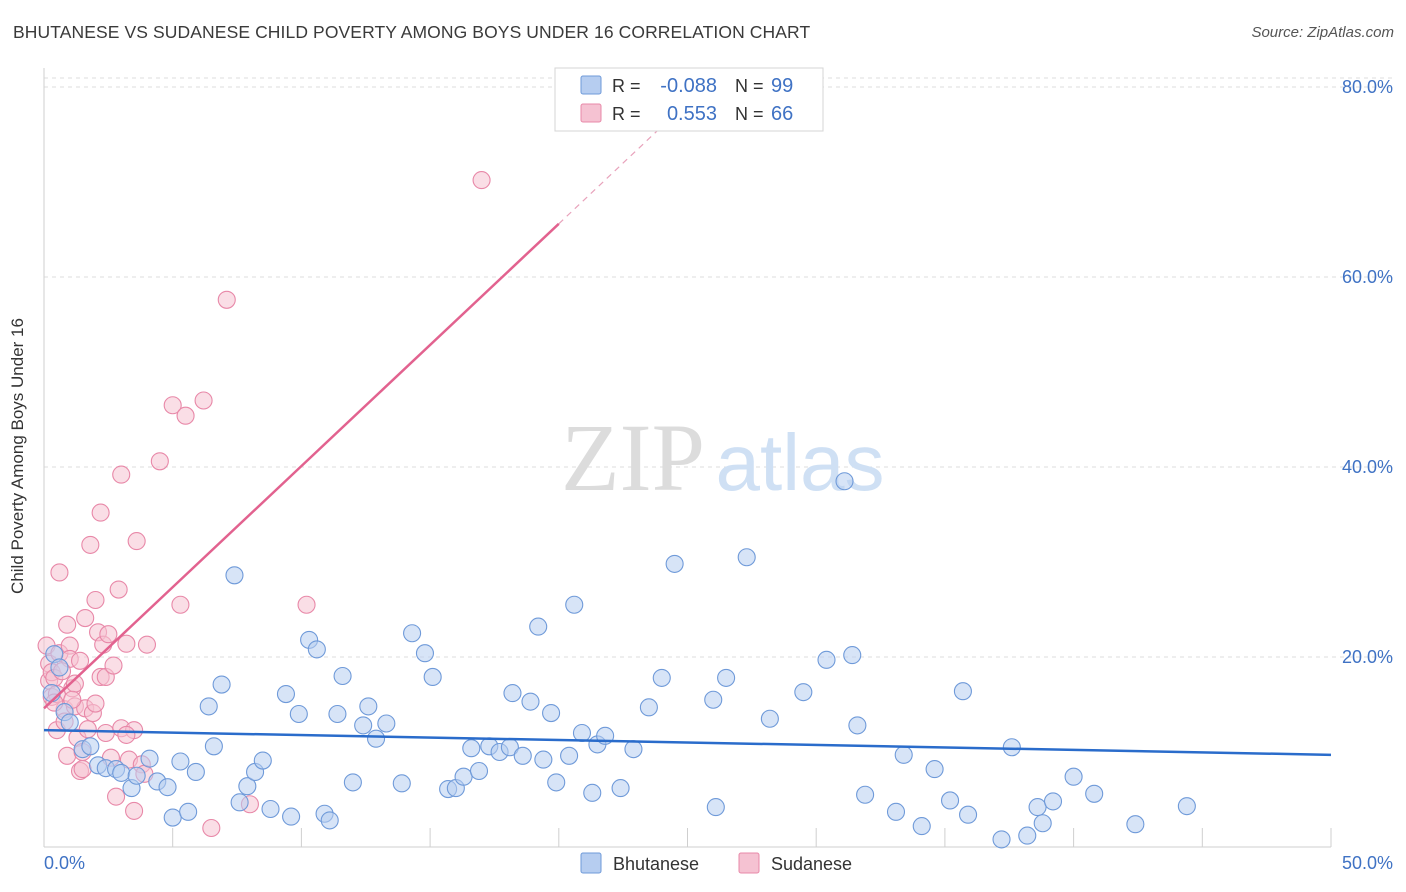 Image resolution: width=1406 pixels, height=892 pixels. I want to click on legend-swatch-sudanese, so click(591, 113).